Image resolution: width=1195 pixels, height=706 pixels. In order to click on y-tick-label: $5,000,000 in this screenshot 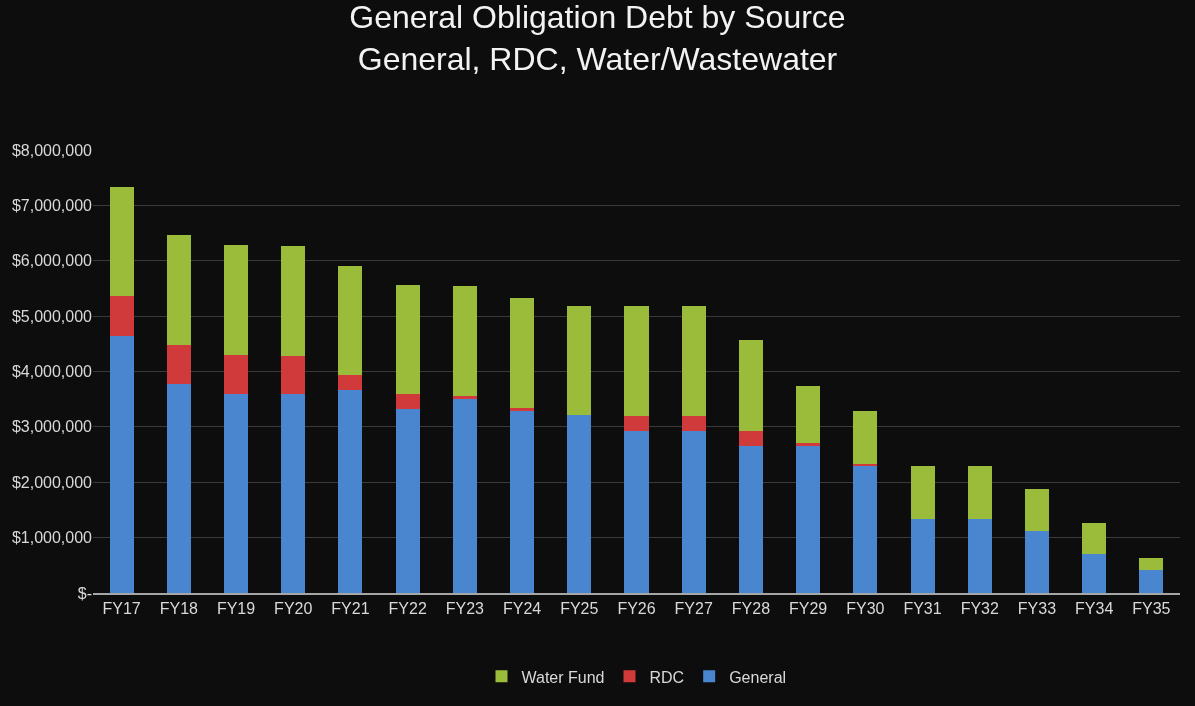, I will do `click(52, 316)`.